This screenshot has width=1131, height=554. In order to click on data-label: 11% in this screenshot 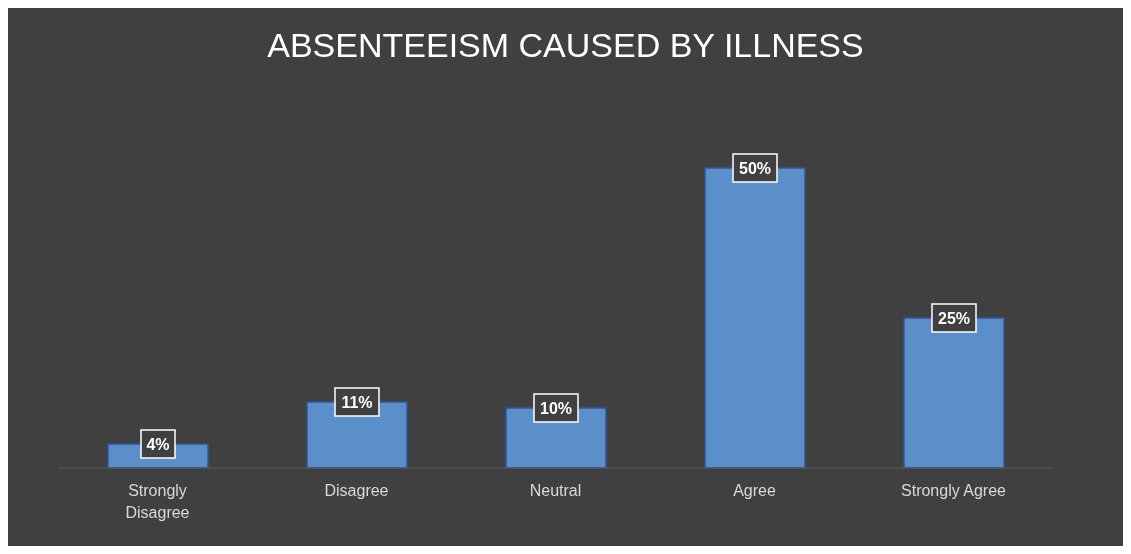, I will do `click(357, 402)`.